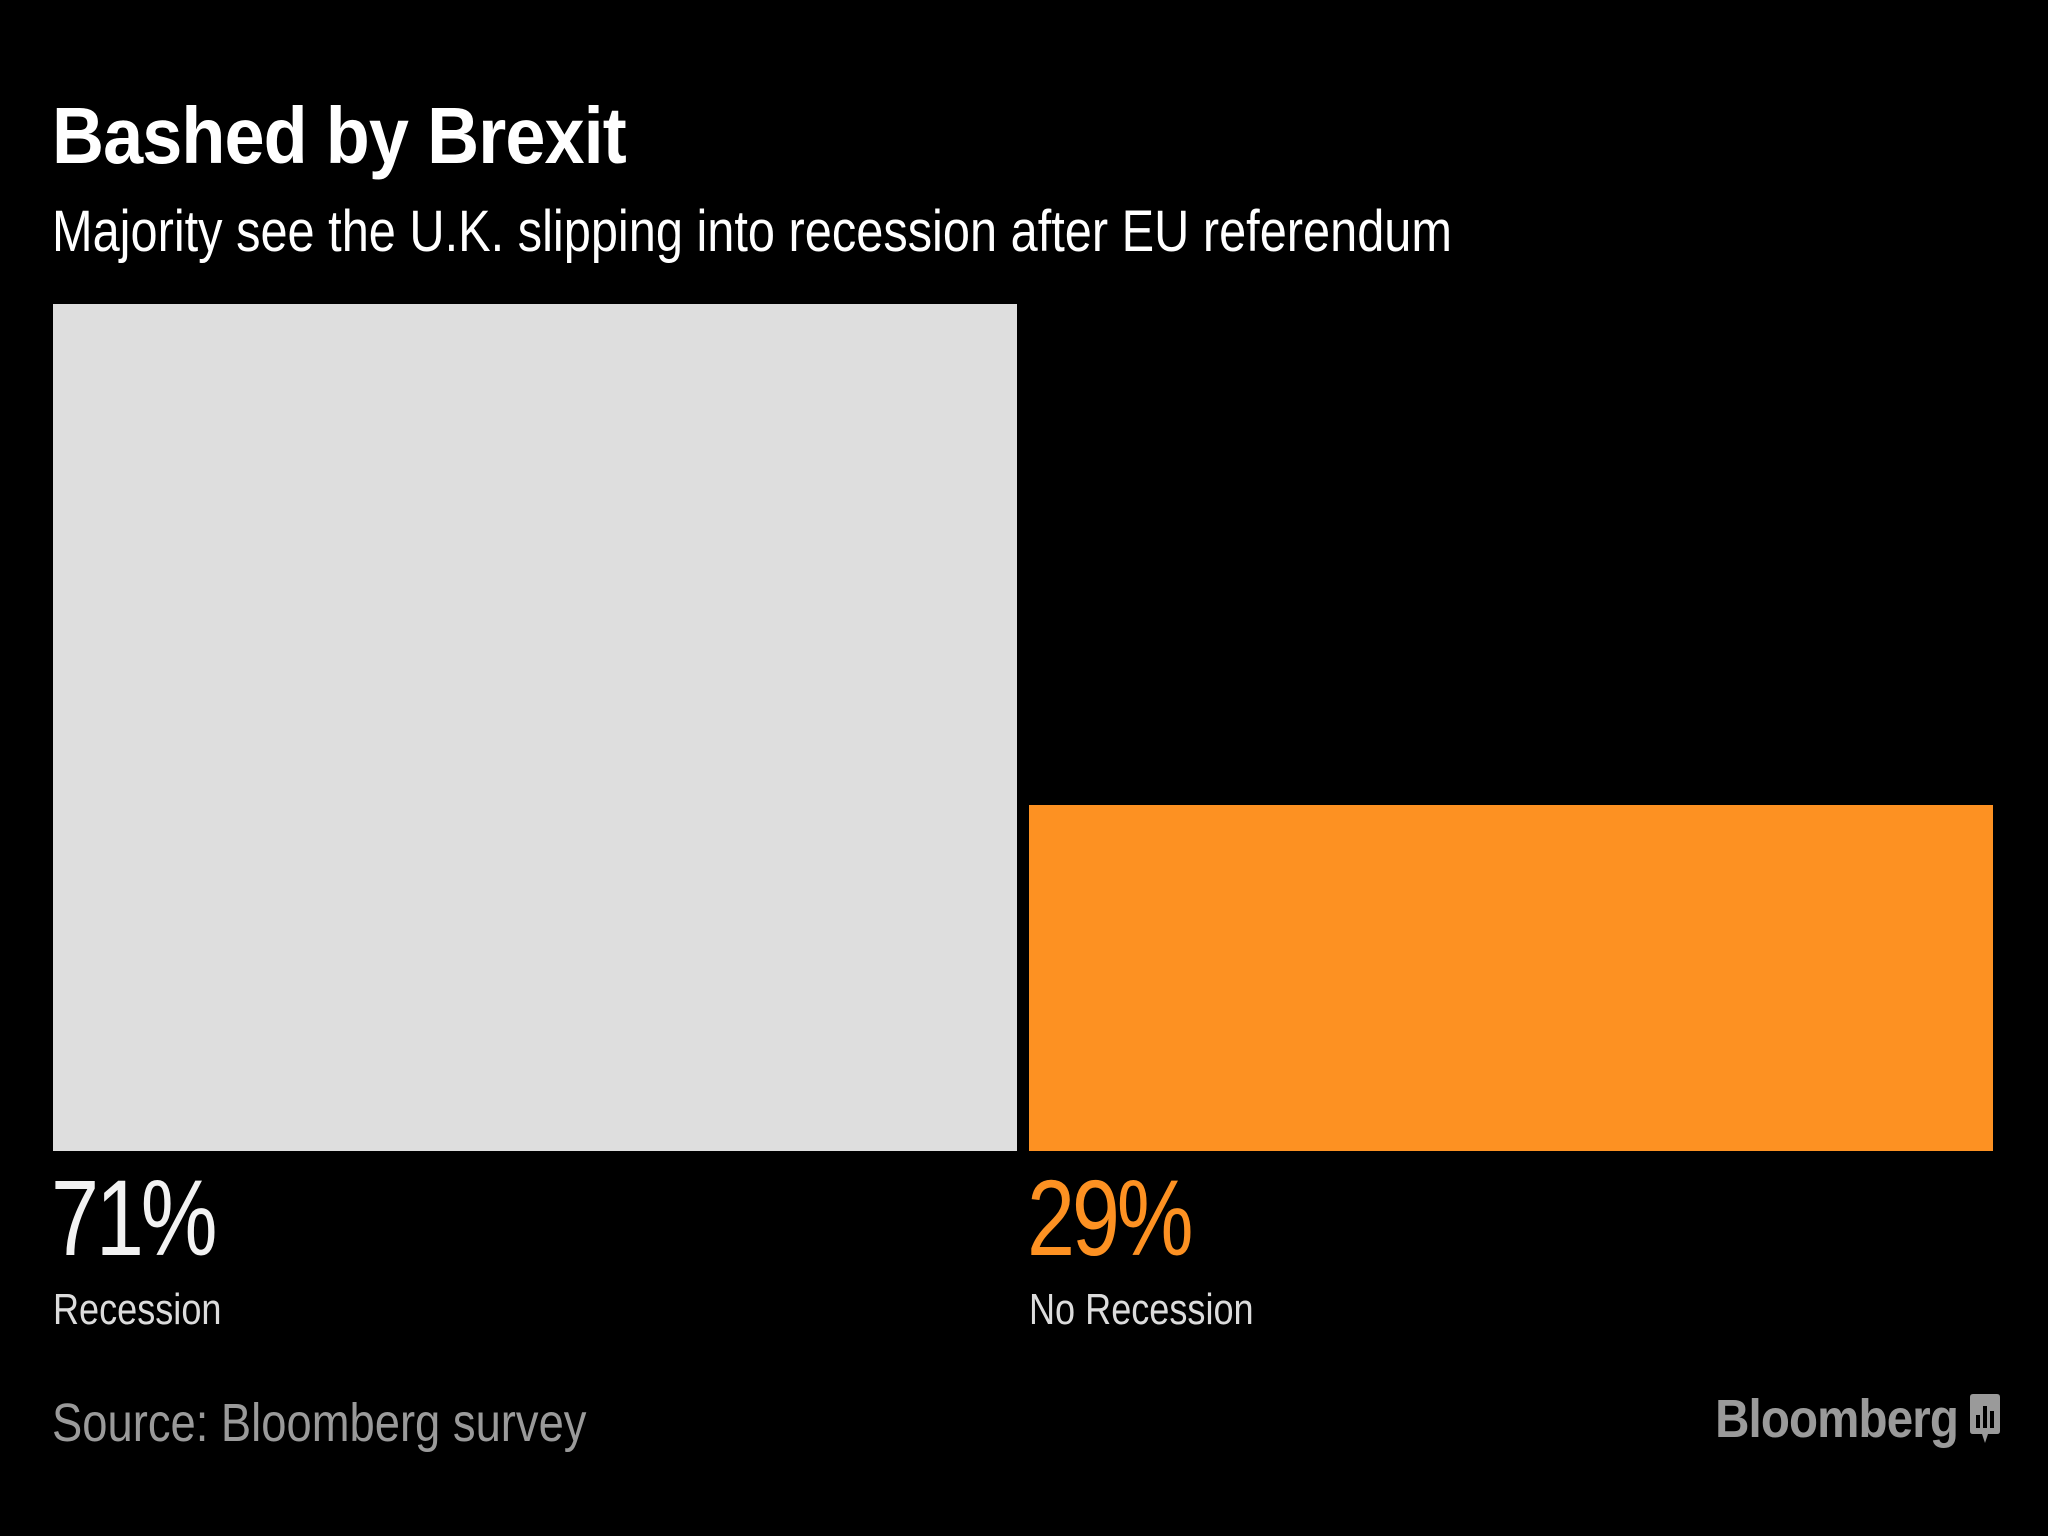 The height and width of the screenshot is (1536, 2048). Describe the element at coordinates (1985, 1418) in the screenshot. I see `bloomberg-logo-icon` at that location.